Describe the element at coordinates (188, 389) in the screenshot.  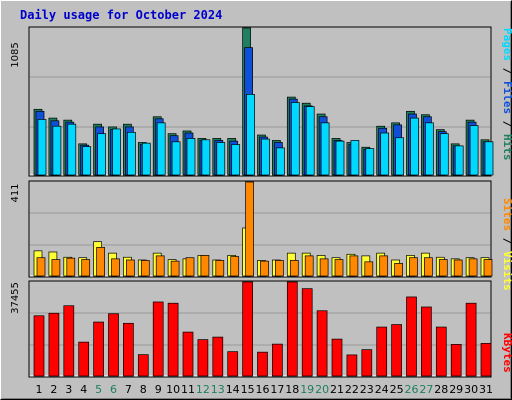
I see `x-tick-label: 11` at that location.